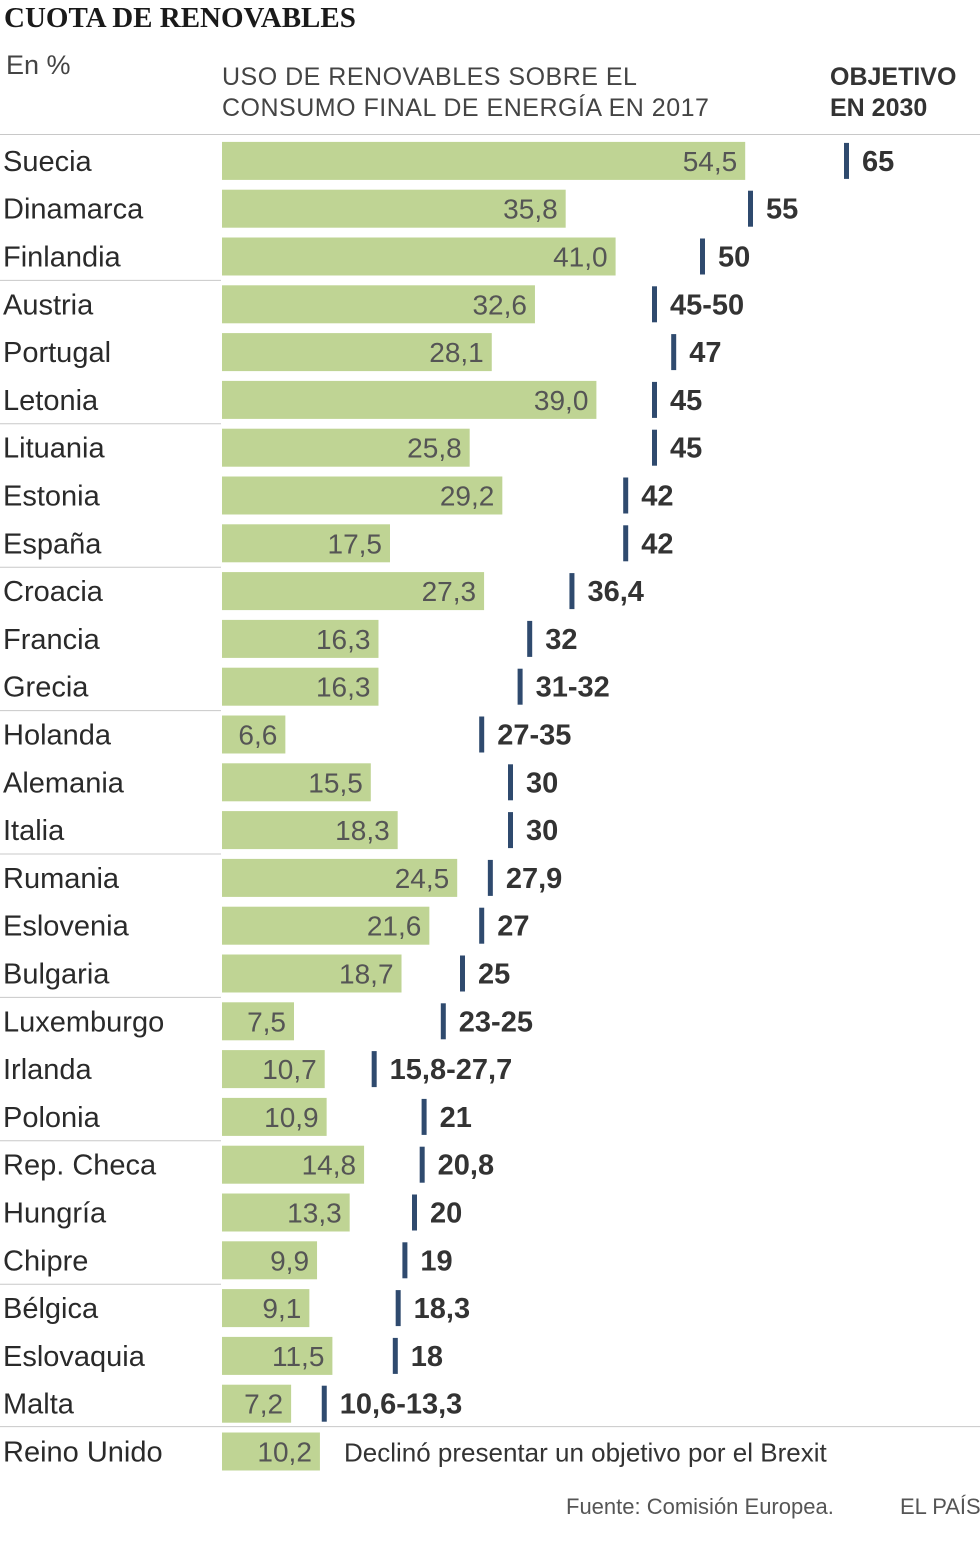  What do you see at coordinates (466, 108) in the screenshot?
I see `bar-column-header-line2: CONSUMO FINAL DE ENERGÍA EN 2017` at bounding box center [466, 108].